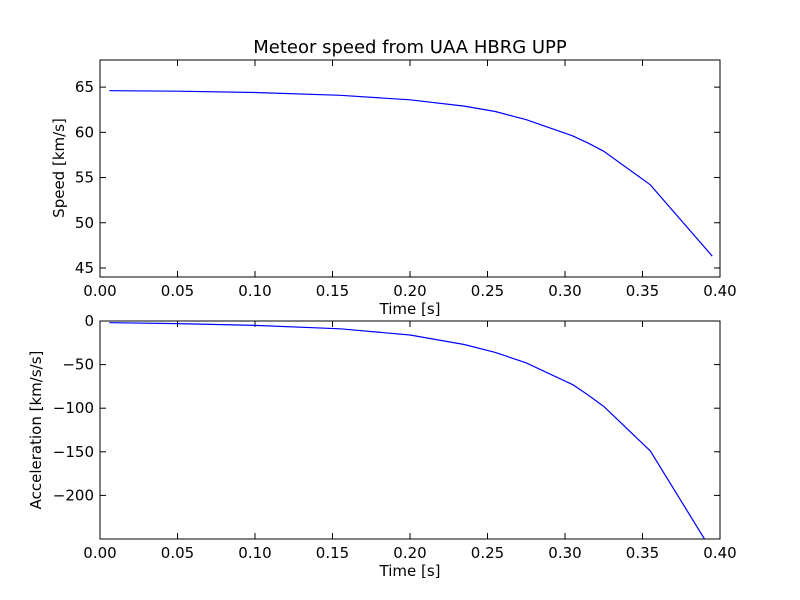 The image size is (800, 600). Describe the element at coordinates (332, 553) in the screenshot. I see `acceleration-x-tick-label: 0.15` at that location.